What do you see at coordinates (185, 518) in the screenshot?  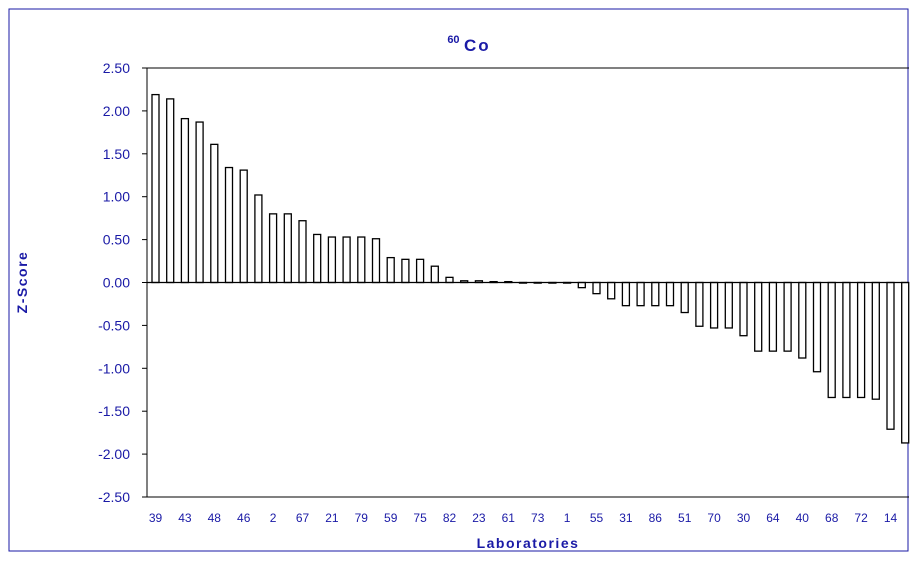 I see `x-tick-label: 43` at bounding box center [185, 518].